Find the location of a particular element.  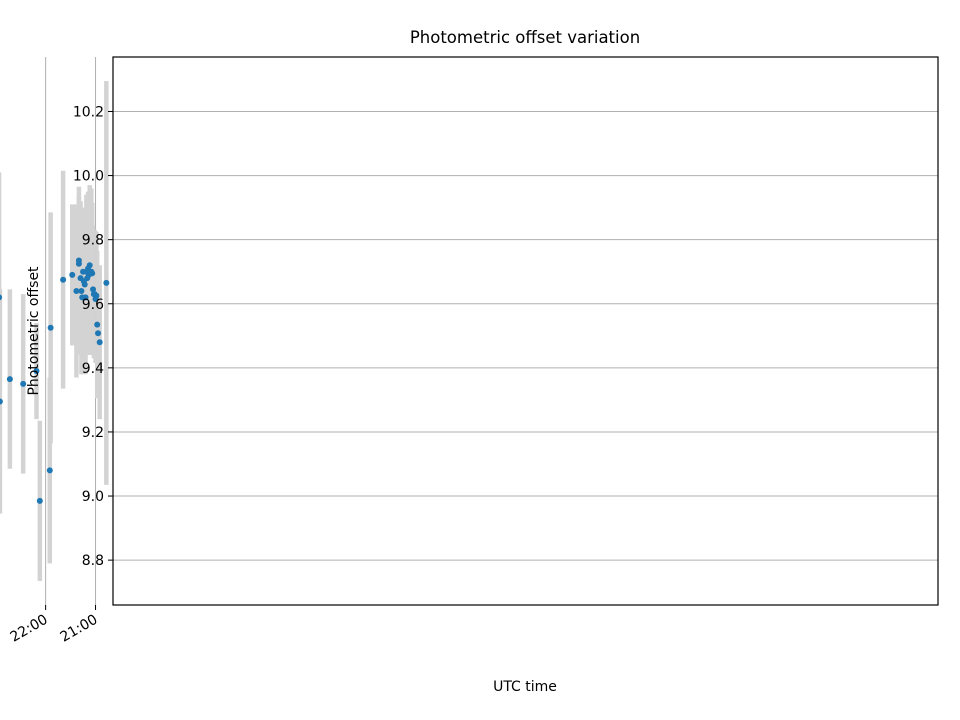

y-tick-label: 8.8 is located at coordinates (93, 561).